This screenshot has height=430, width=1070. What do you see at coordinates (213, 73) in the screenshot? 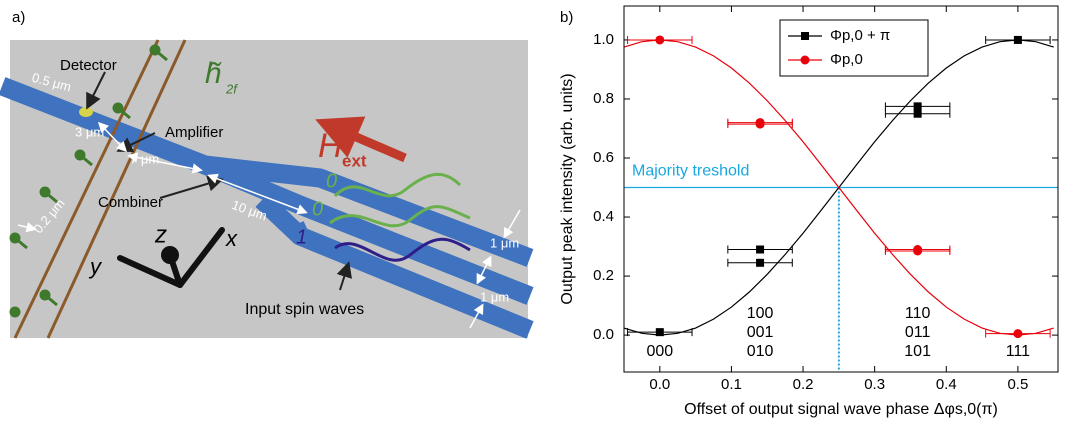
I see `h-field: h̃` at bounding box center [213, 73].